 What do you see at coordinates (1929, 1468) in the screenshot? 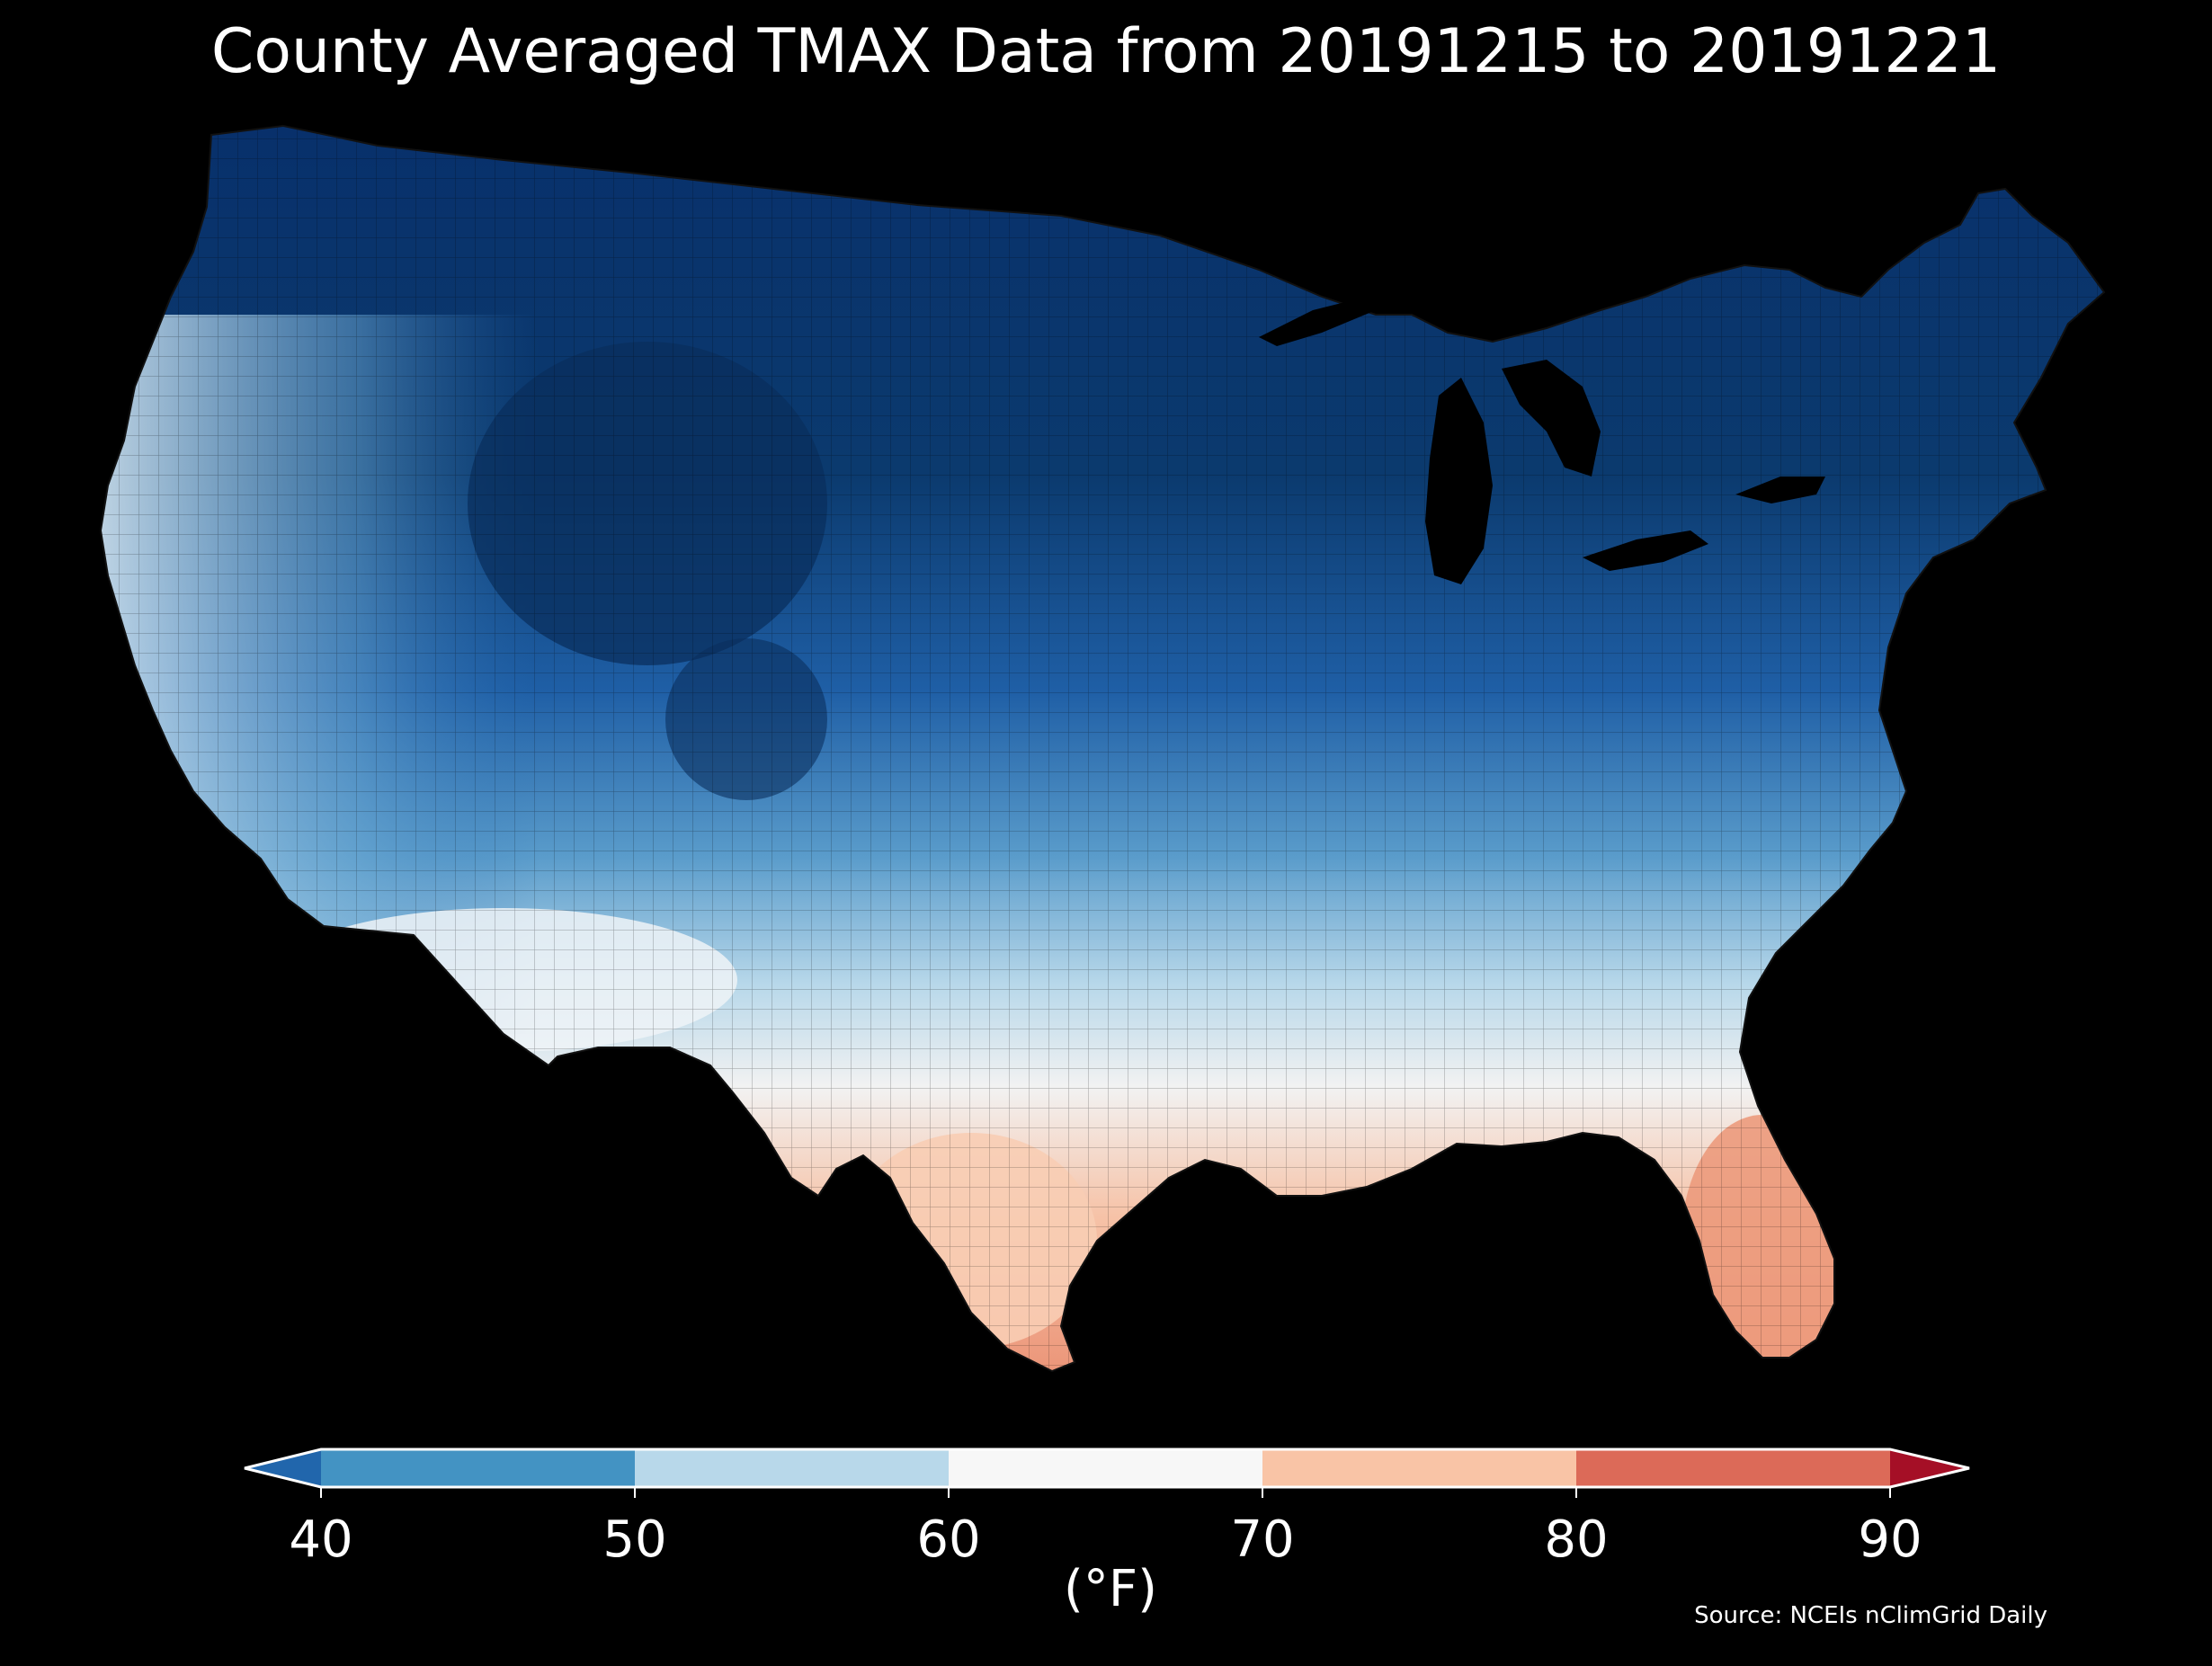
I see `colorbar-over-arrow` at bounding box center [1929, 1468].